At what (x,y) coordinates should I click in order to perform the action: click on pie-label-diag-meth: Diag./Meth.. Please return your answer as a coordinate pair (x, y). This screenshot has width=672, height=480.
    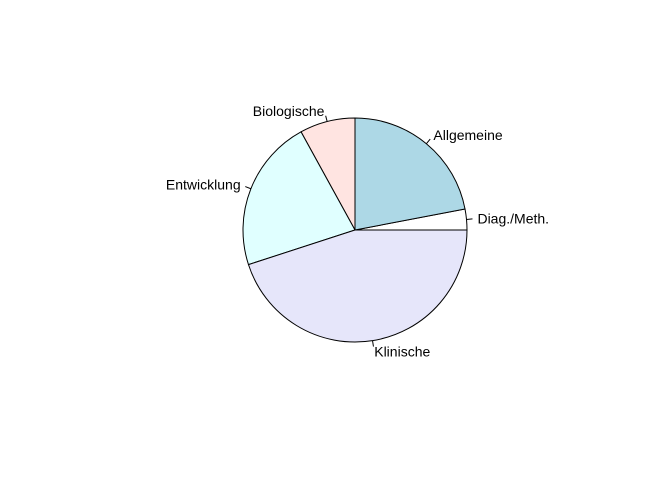
    Looking at the image, I should click on (513, 218).